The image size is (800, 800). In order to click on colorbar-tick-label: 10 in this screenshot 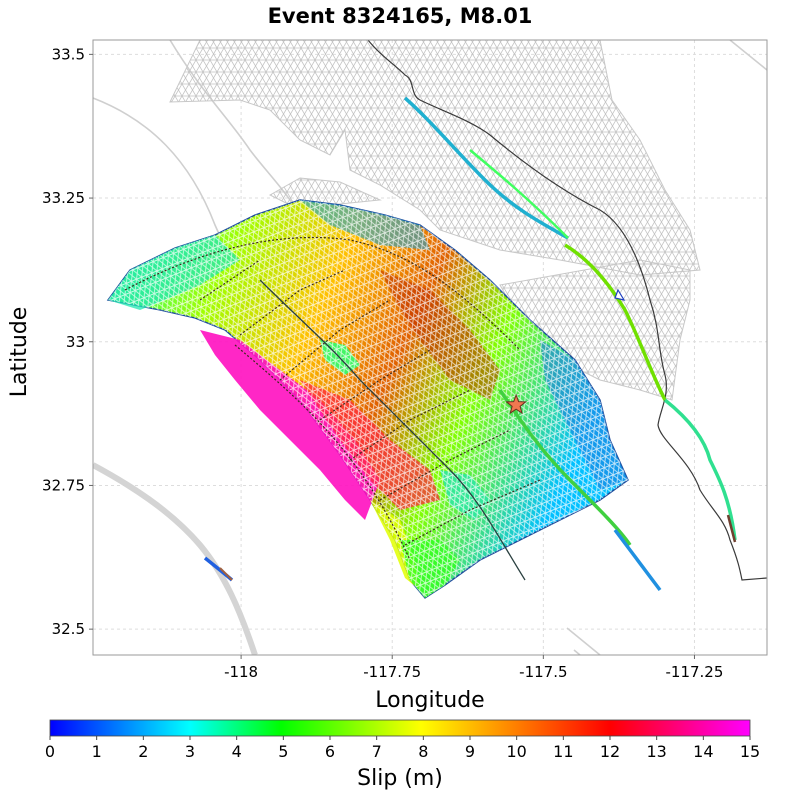, I will do `click(516, 751)`.